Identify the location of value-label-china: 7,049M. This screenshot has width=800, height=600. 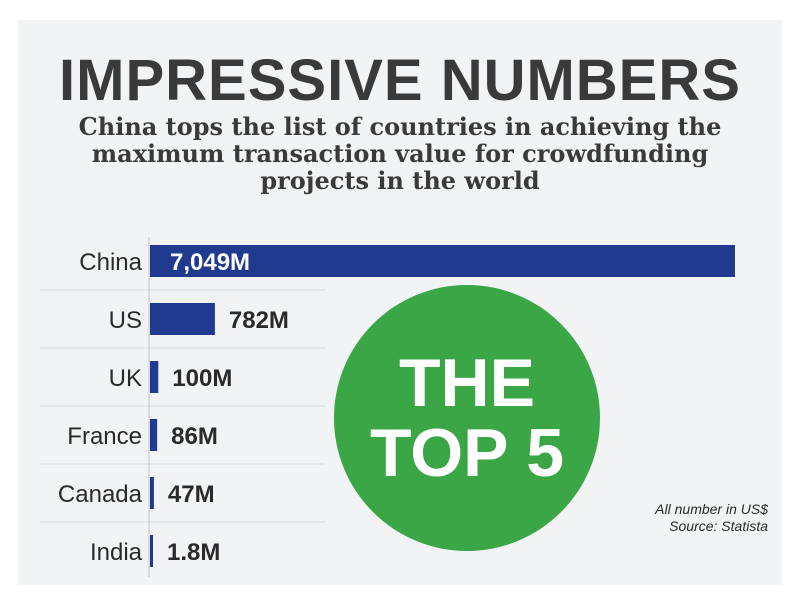
(210, 262).